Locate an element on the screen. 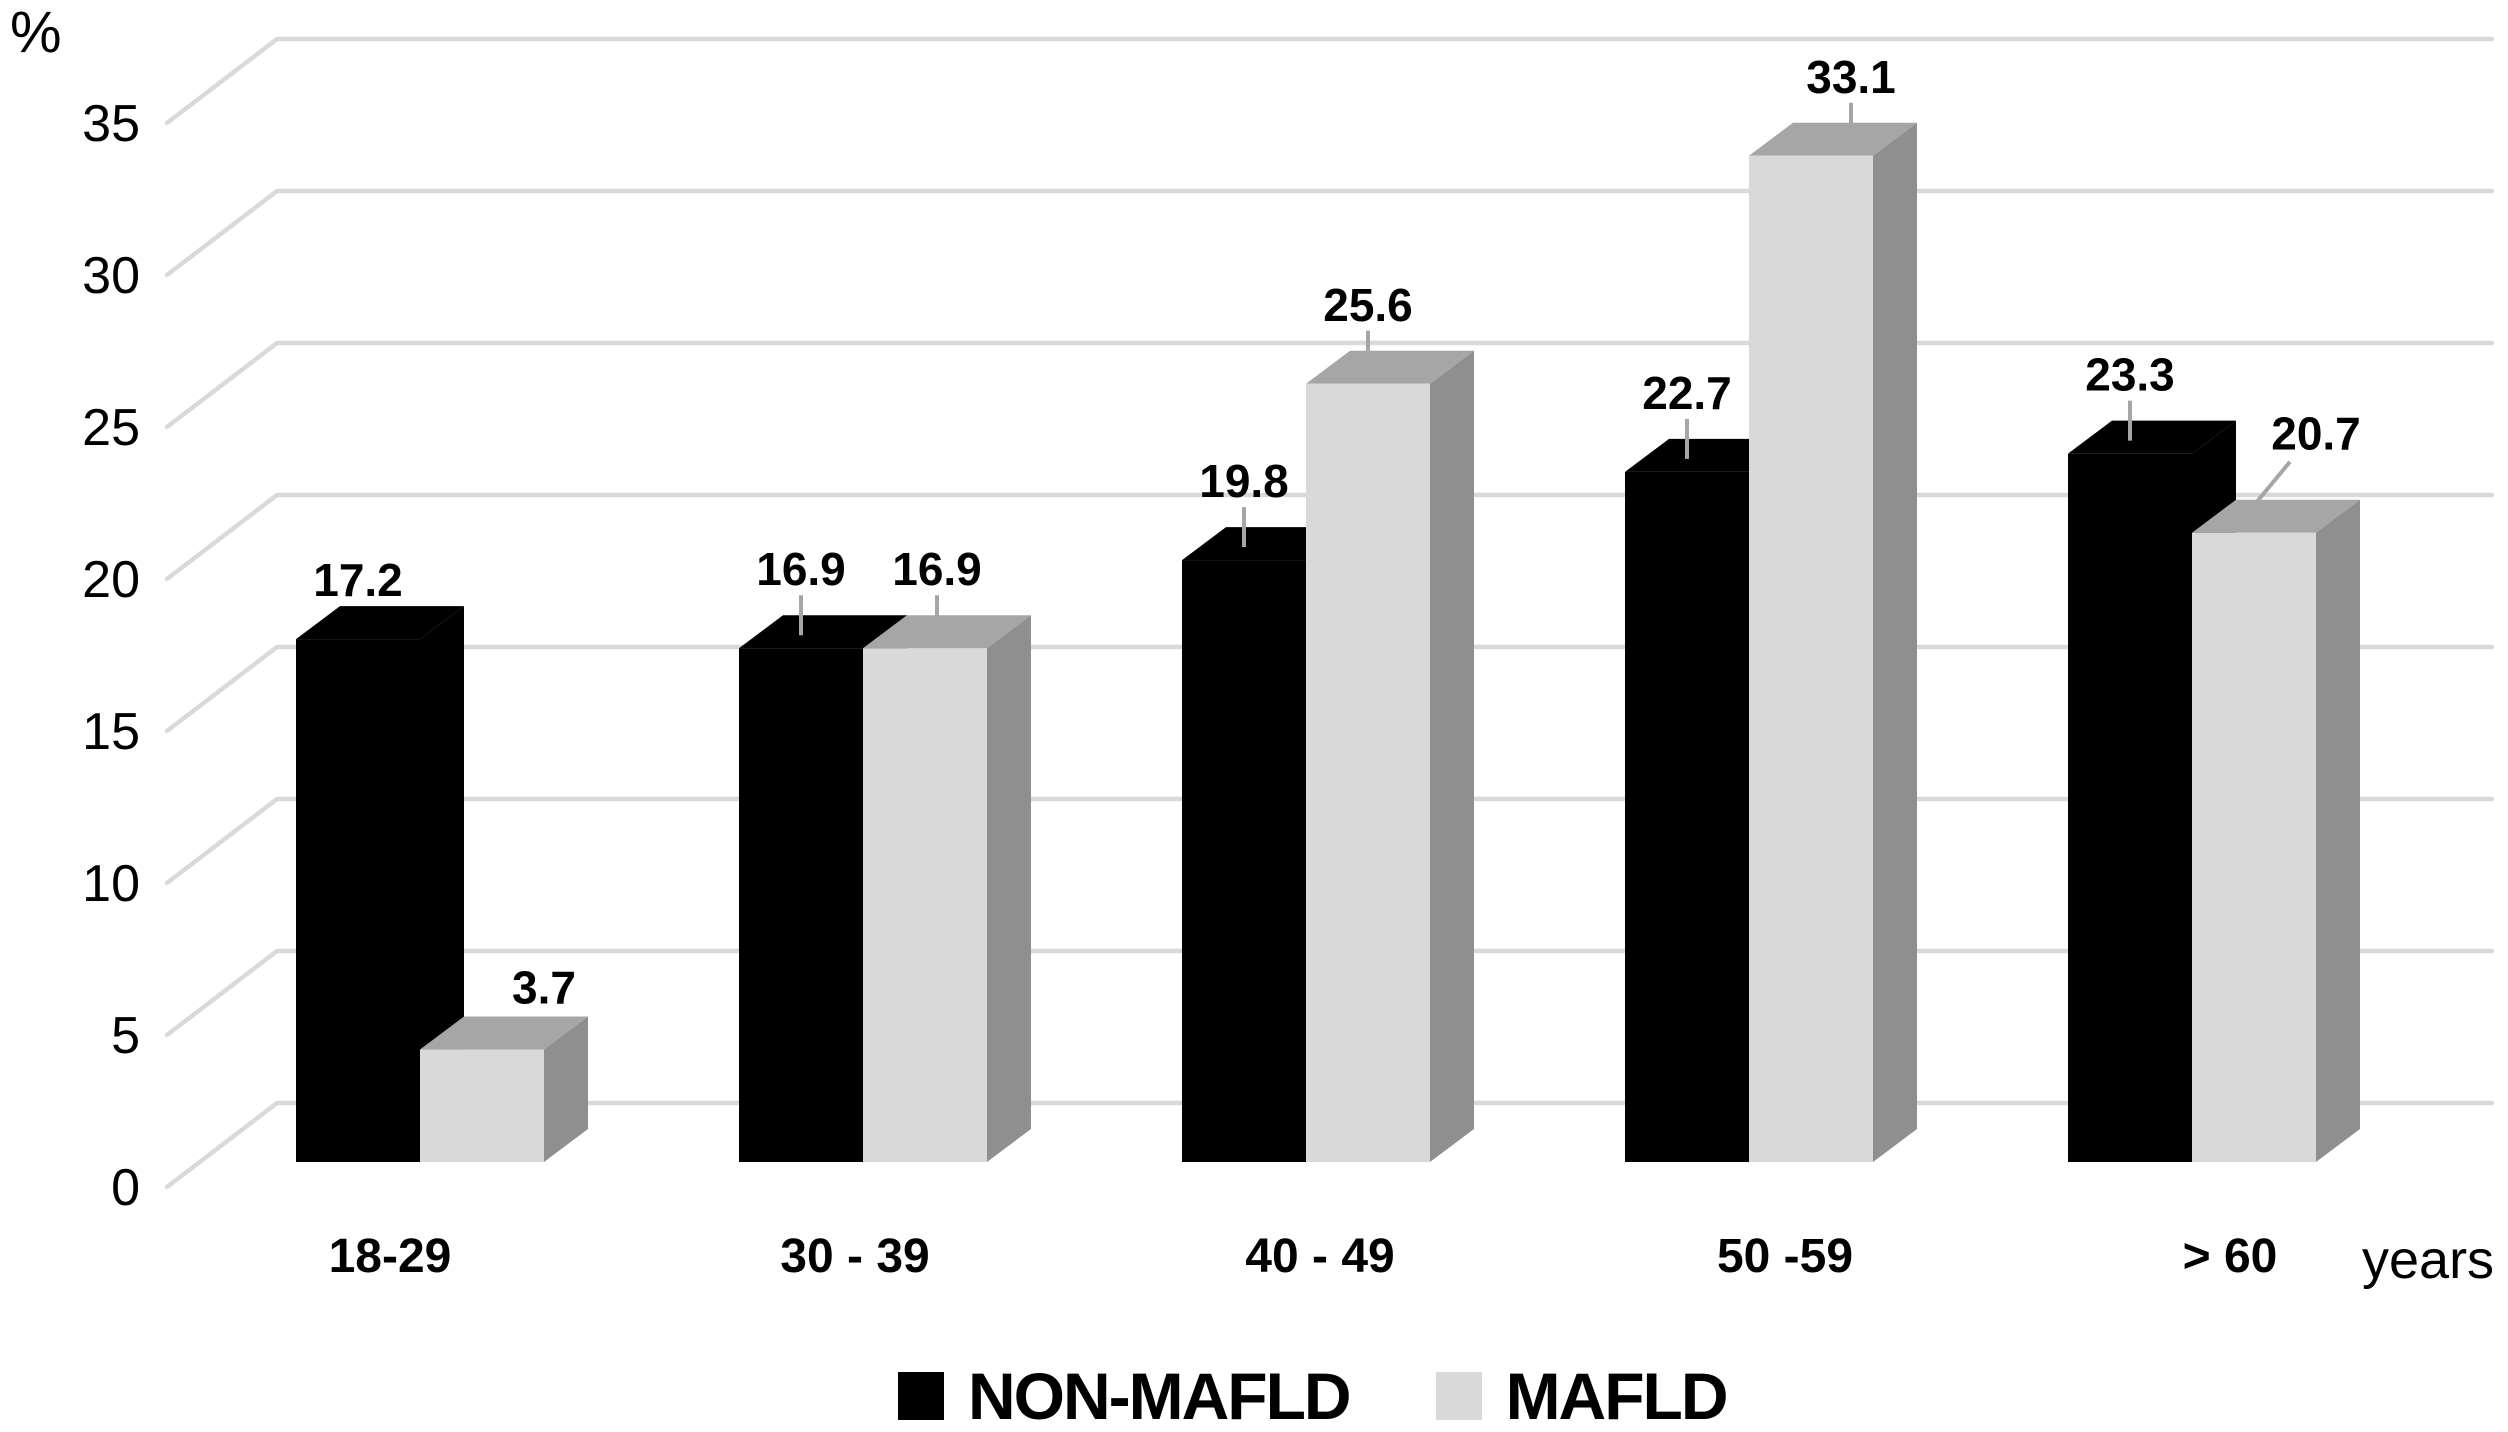 This screenshot has height=1432, width=2508. y-axis-unit-label: % is located at coordinates (36, 32).